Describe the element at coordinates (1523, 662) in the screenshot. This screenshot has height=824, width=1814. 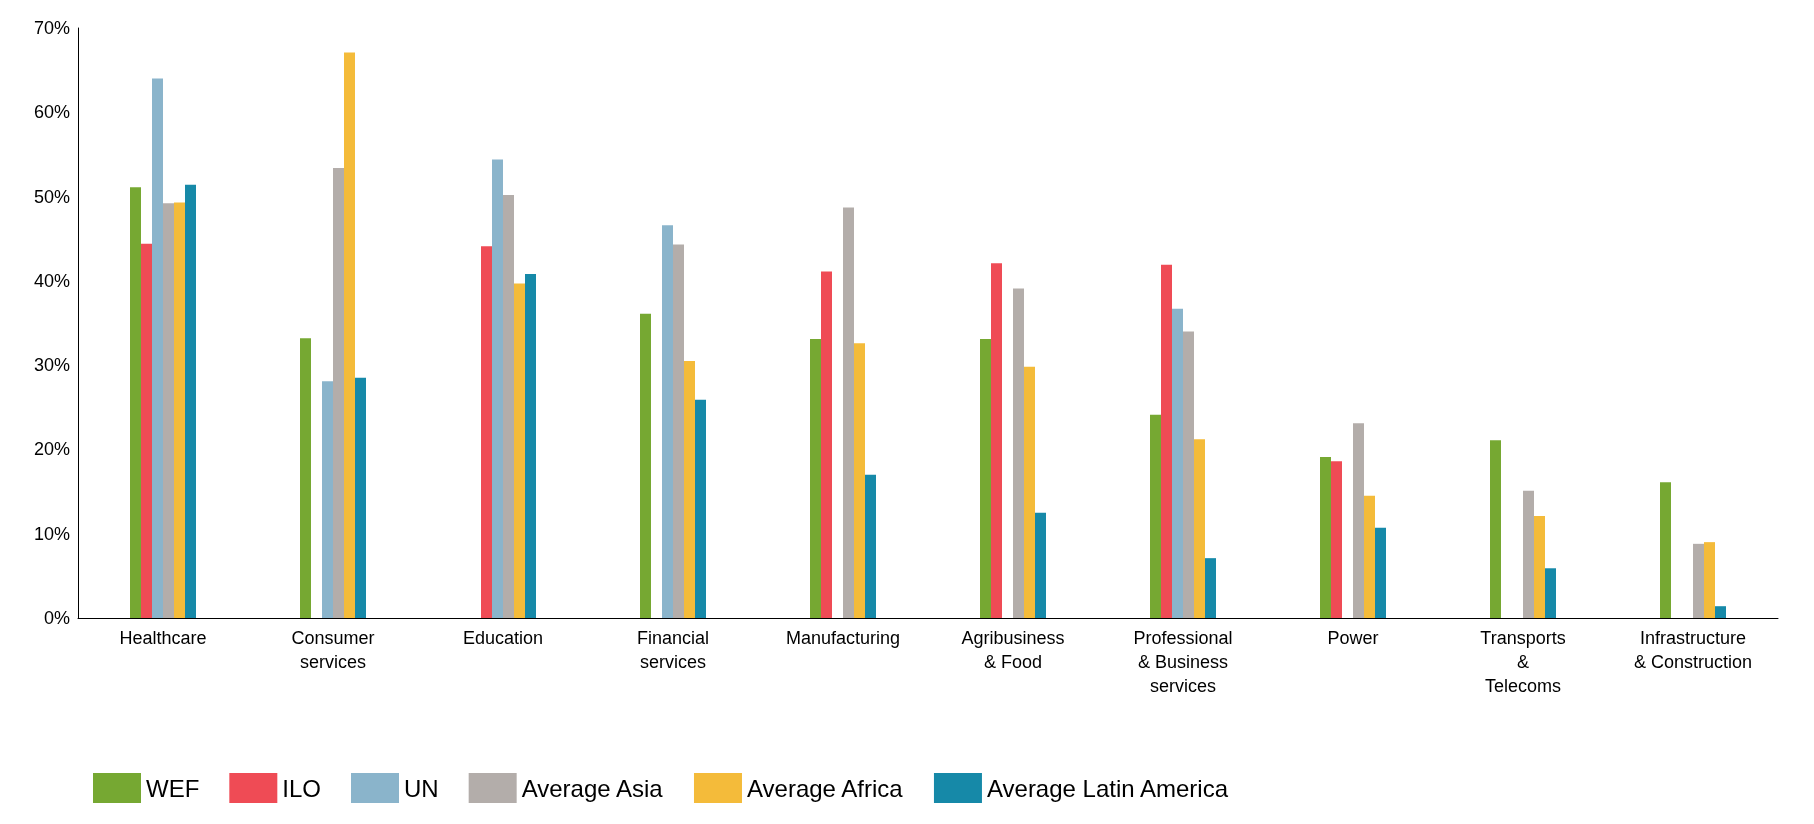
I see `x-tick-label: Transports & Telecoms` at that location.